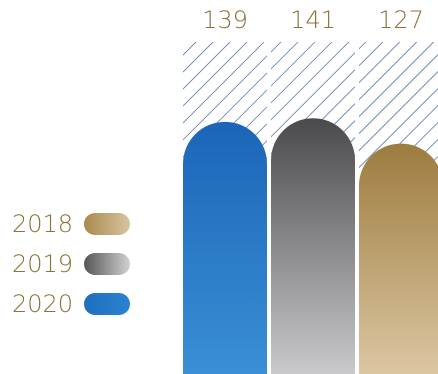 This screenshot has width=438, height=374. I want to click on bar-2020, so click(225, 247).